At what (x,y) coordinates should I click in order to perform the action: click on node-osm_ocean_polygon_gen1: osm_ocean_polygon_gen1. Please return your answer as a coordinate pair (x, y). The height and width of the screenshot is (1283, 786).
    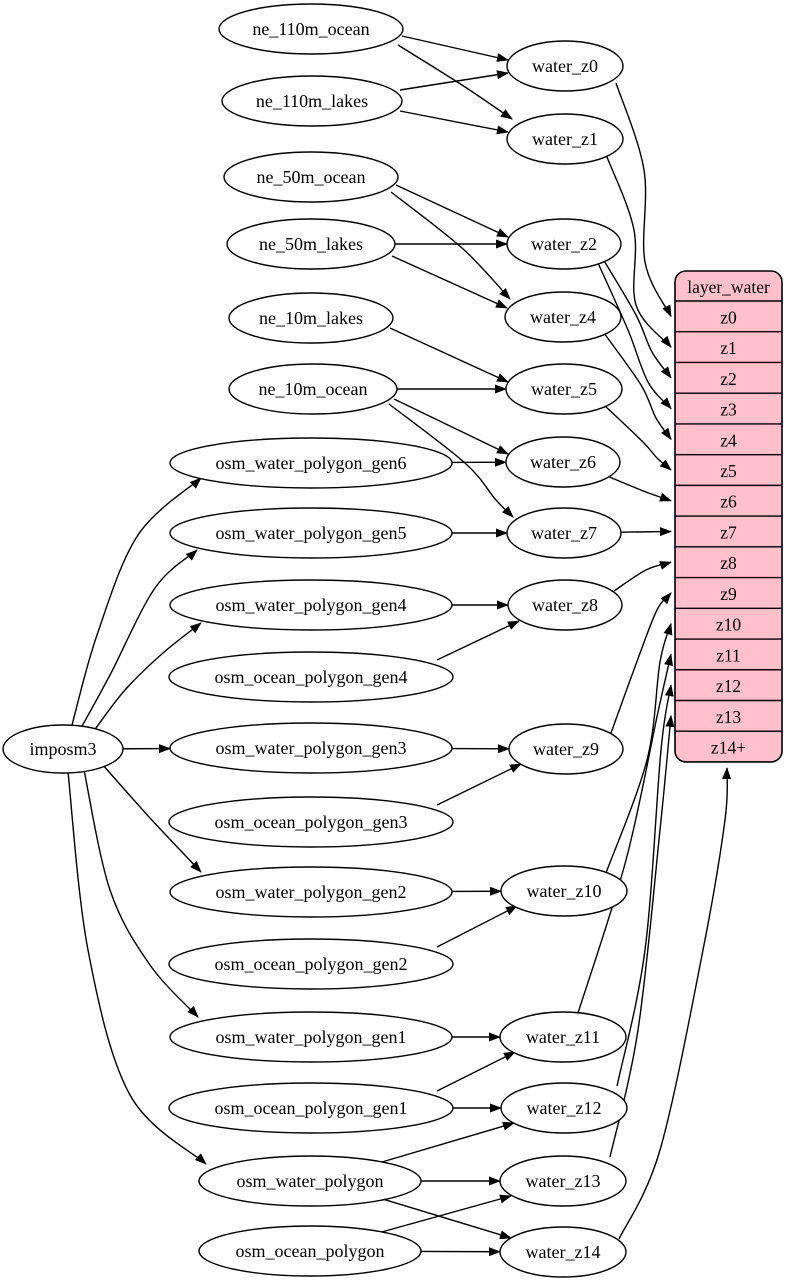
    Looking at the image, I should click on (311, 1108).